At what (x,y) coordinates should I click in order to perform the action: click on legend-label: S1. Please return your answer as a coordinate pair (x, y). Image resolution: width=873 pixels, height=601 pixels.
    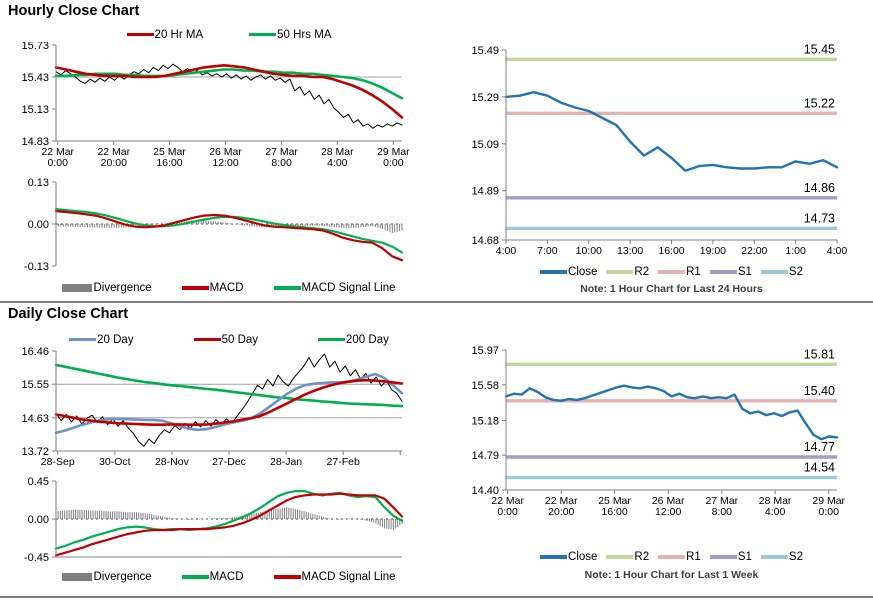
    Looking at the image, I should click on (744, 272).